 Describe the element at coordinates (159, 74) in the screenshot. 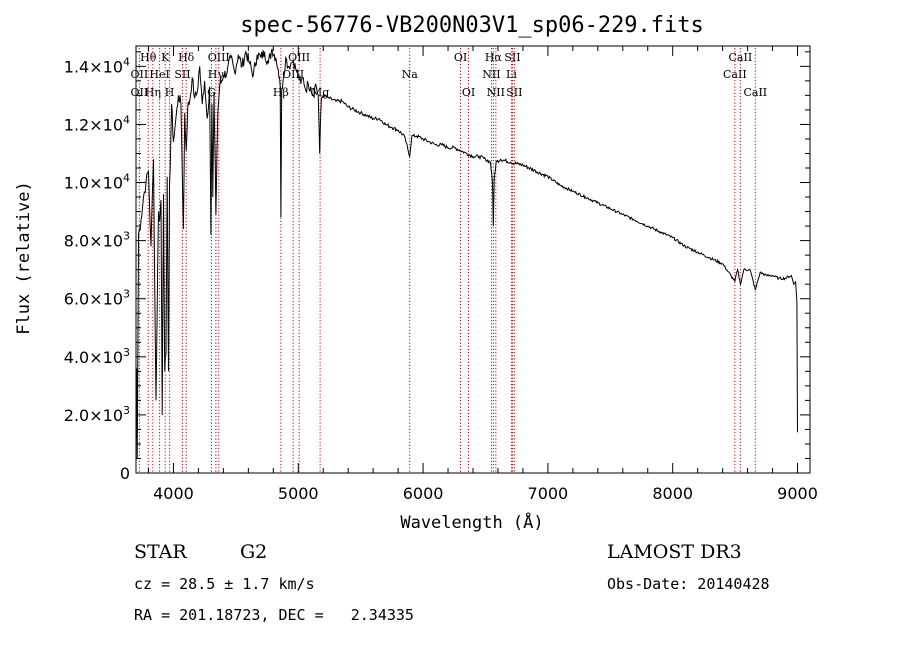

I see `line-label-hei: HeI` at that location.